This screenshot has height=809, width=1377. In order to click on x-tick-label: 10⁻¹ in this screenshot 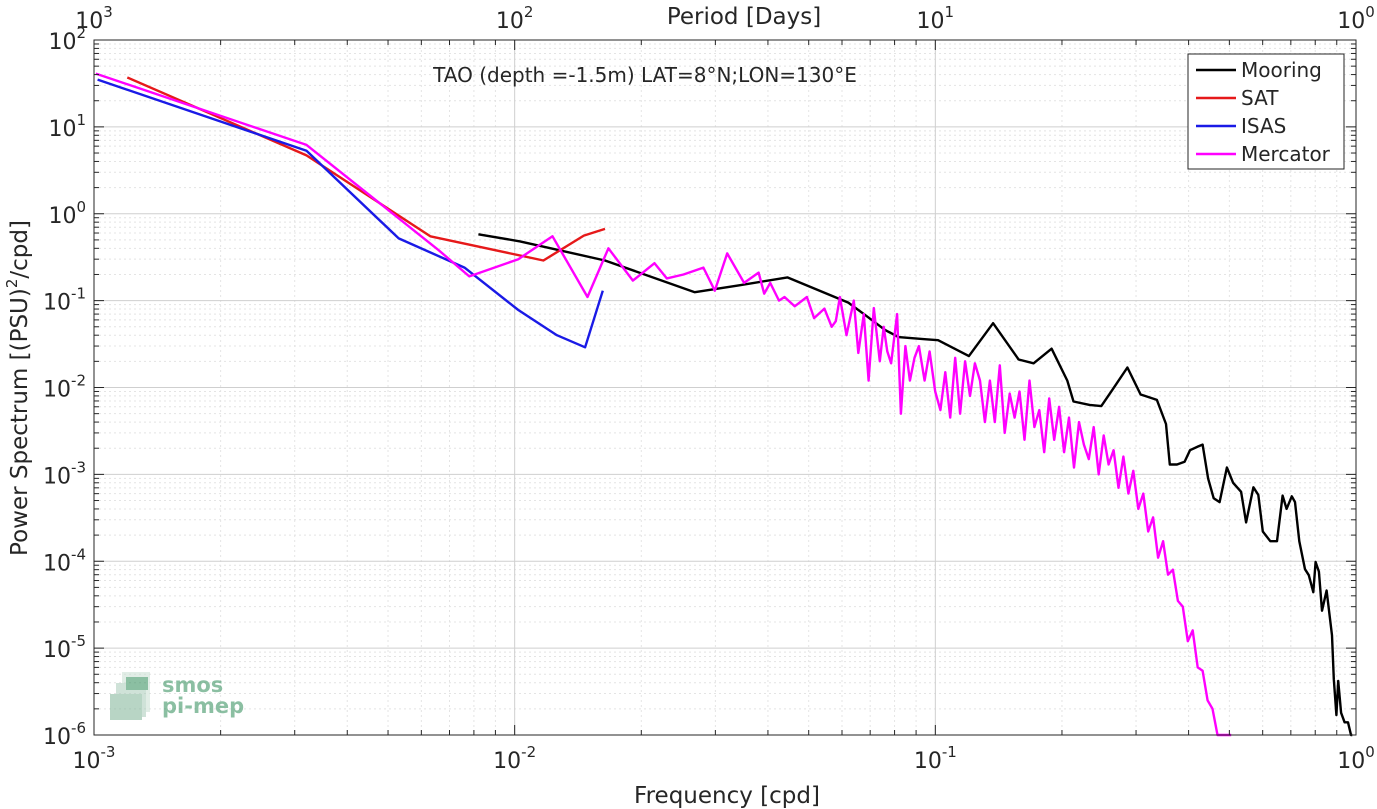, I will do `click(935, 758)`.